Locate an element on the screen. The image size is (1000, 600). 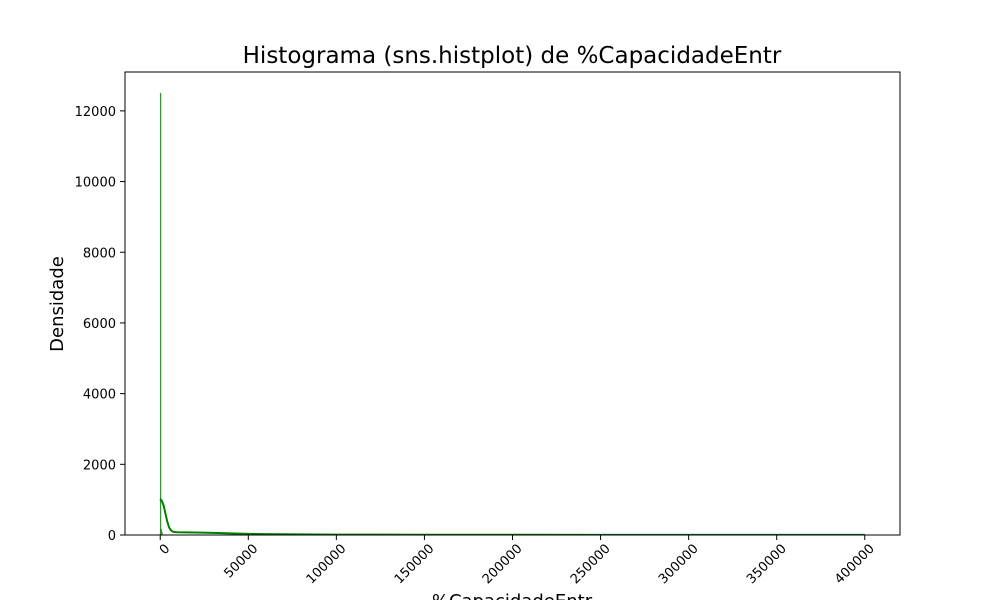
y-axis: 0 2000 4000 6000 8000 10000 12000 is located at coordinates (100, 324).